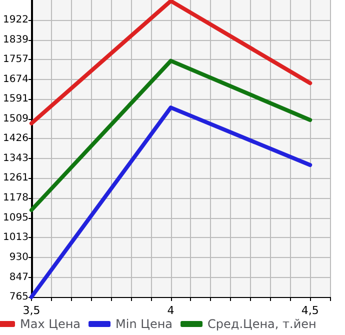  Describe the element at coordinates (15, 118) in the screenshot. I see `y-tick-label: 1509` at that location.